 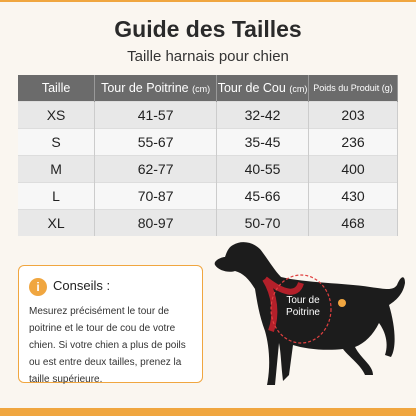 What do you see at coordinates (208, 29) in the screenshot?
I see `title: Guide des Tailles` at bounding box center [208, 29].